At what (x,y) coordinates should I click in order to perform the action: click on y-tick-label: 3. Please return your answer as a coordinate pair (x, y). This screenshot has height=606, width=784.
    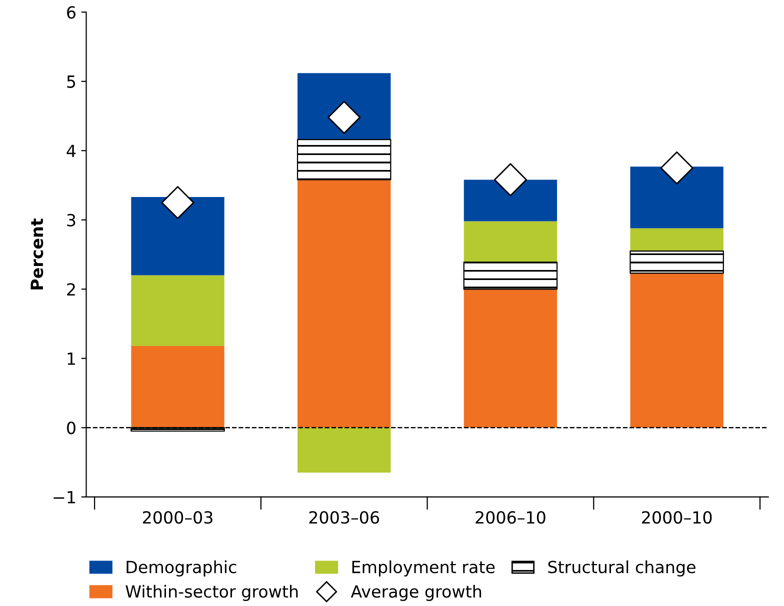
    Looking at the image, I should click on (71, 220).